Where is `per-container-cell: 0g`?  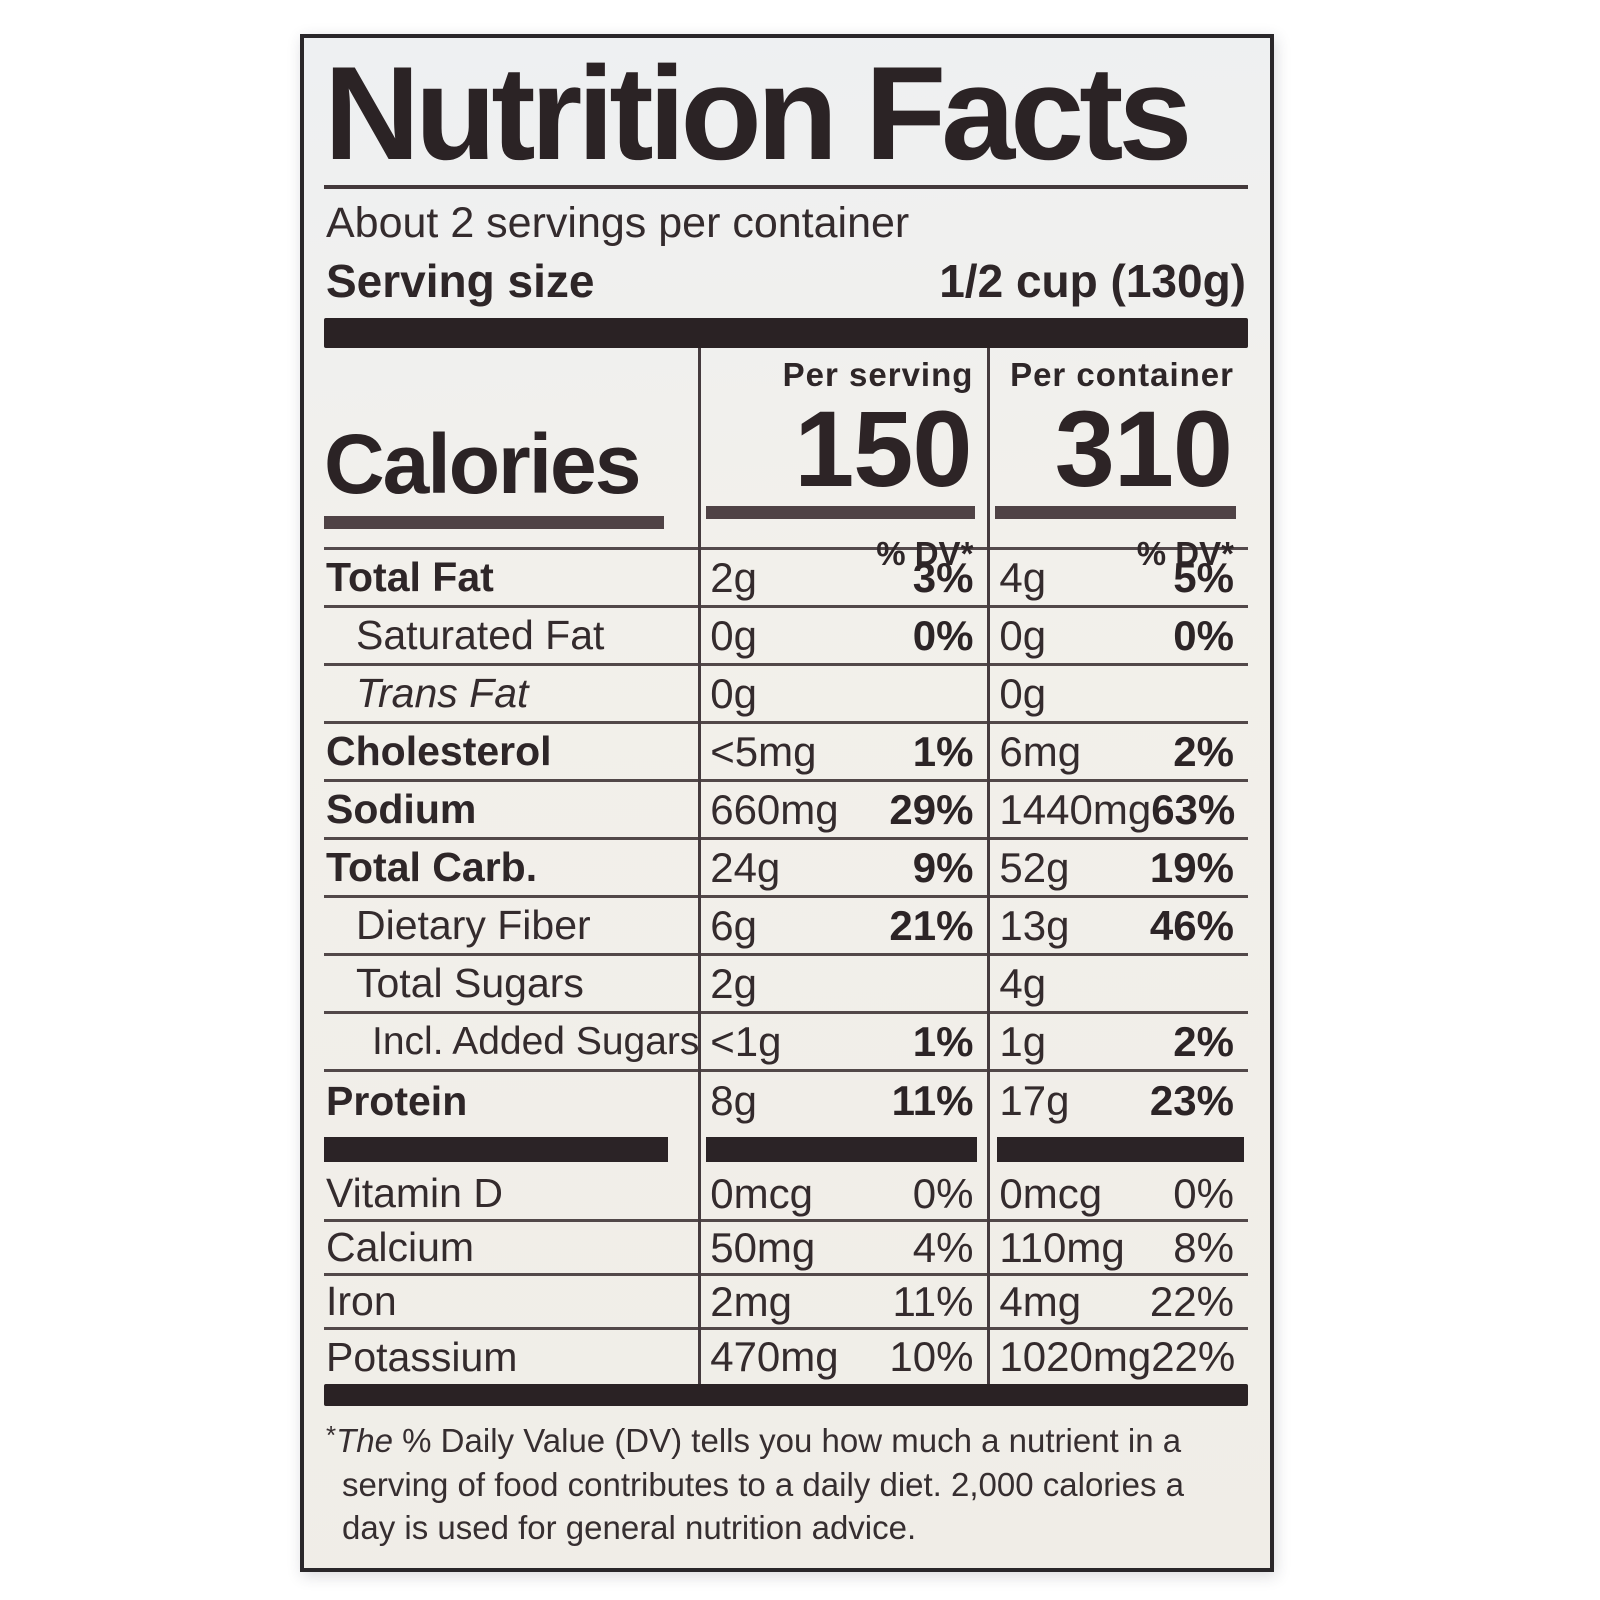
per-container-cell: 0g is located at coordinates (1117, 693).